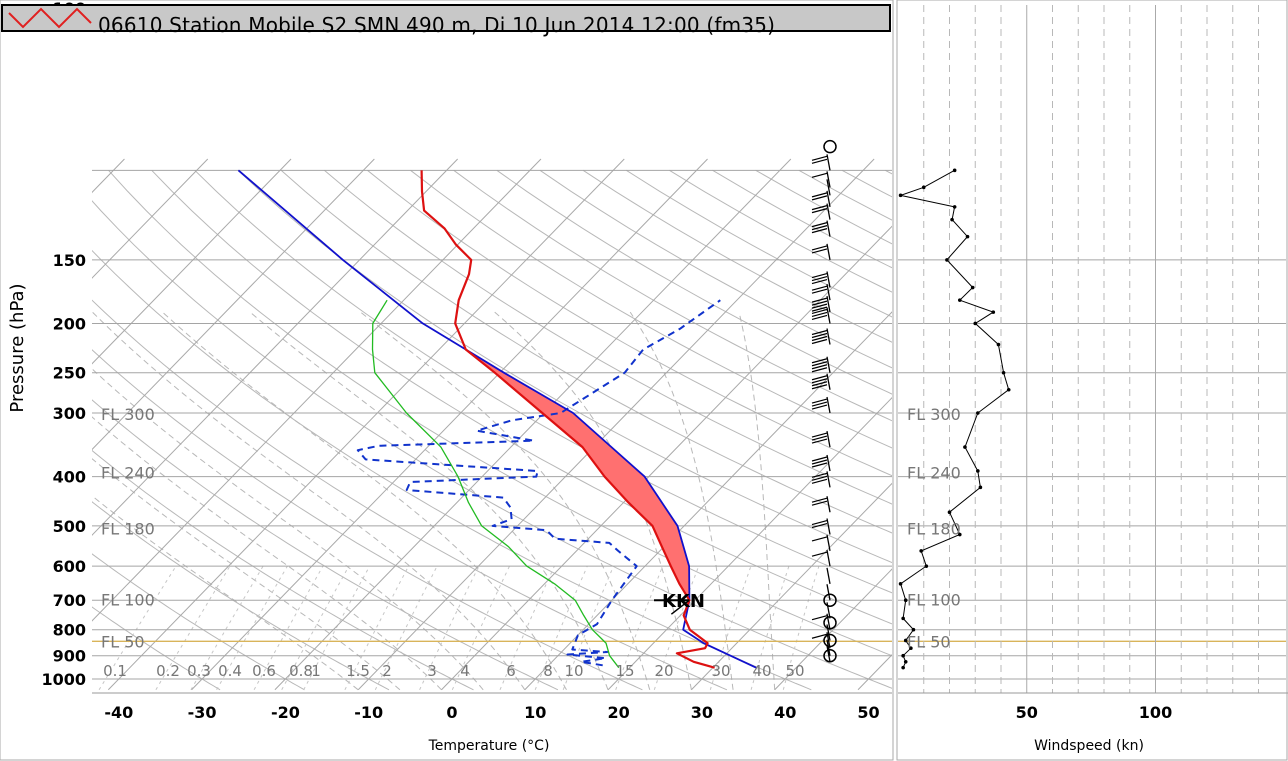 The image size is (1288, 761). What do you see at coordinates (1089, 746) in the screenshot?
I see `wind-axis-label: Windspeed (kn)` at bounding box center [1089, 746].